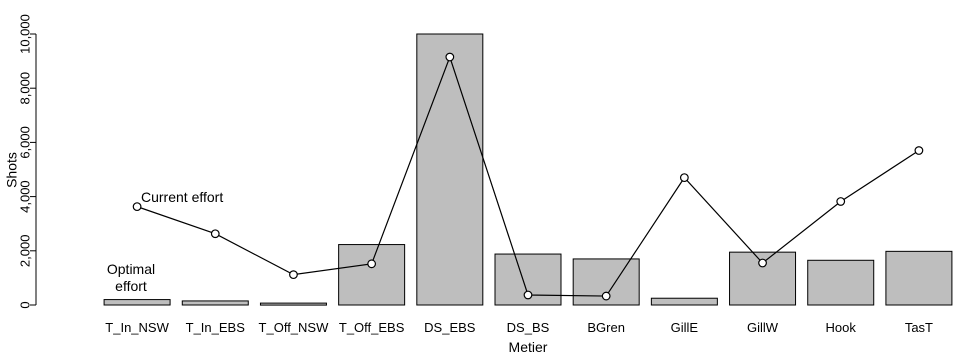  I want to click on x-tick-label: T_In_NSW, so click(137, 327).